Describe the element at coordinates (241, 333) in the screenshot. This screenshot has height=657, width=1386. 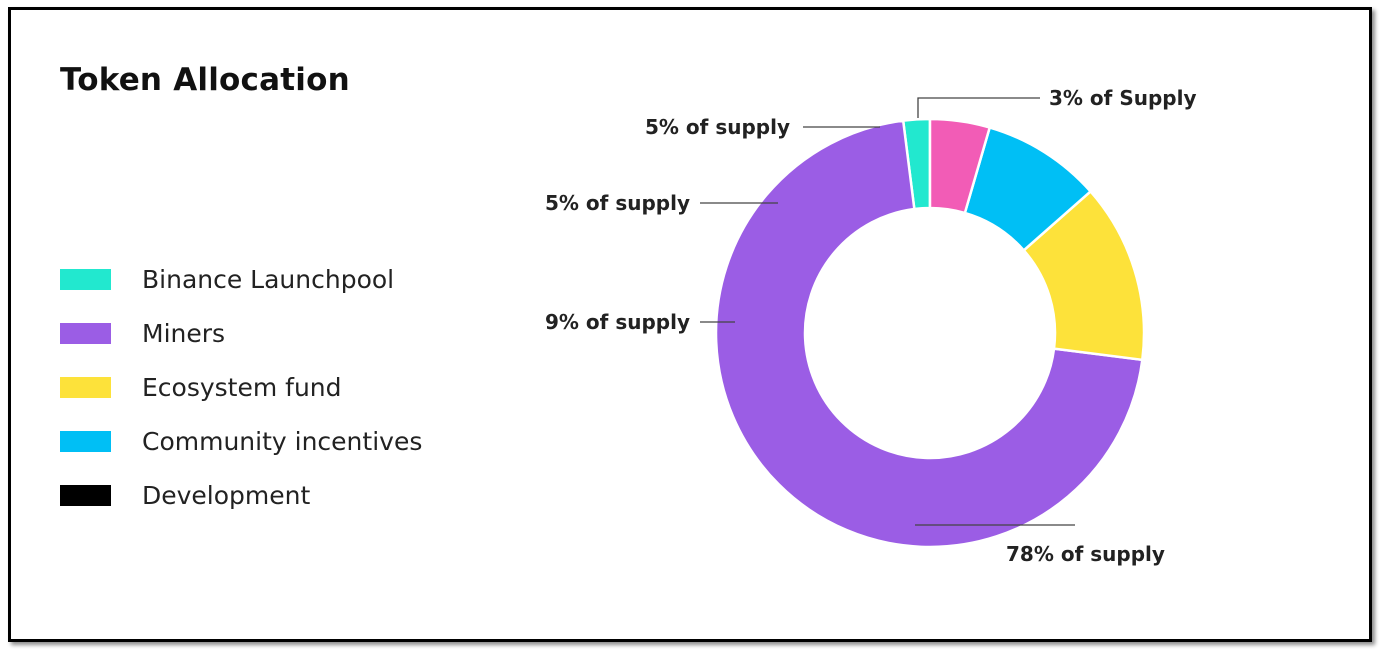
I see `legend-item: Miners` at that location.